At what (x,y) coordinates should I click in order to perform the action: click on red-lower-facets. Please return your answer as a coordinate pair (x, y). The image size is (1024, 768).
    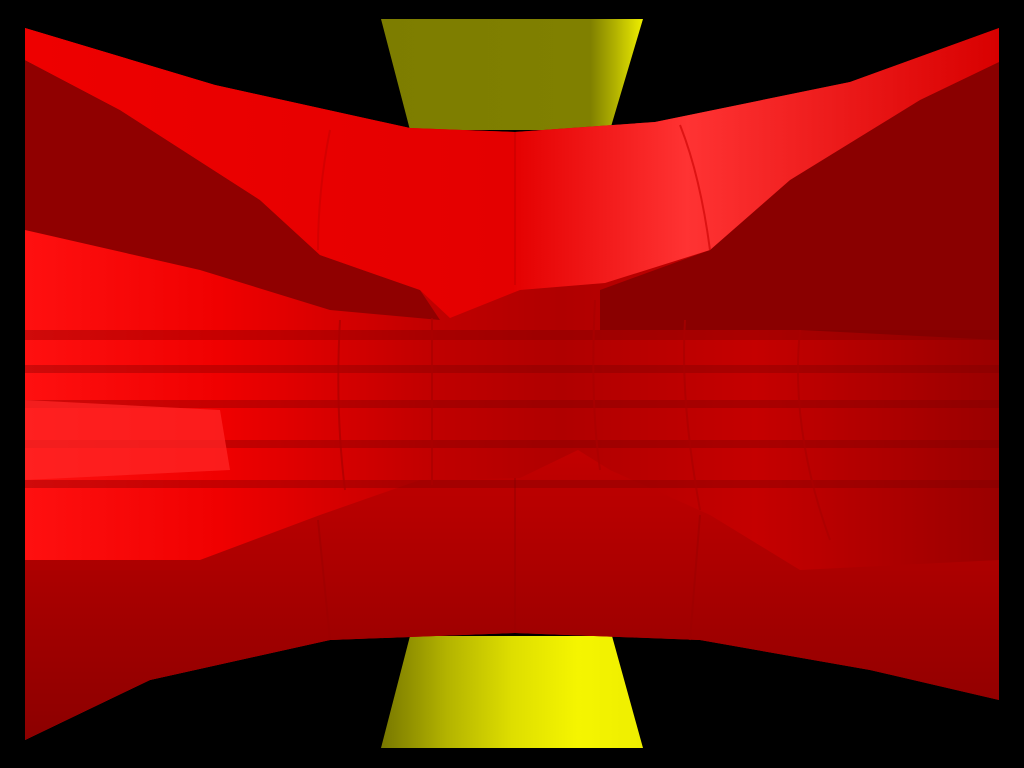
    Looking at the image, I should click on (509, 559).